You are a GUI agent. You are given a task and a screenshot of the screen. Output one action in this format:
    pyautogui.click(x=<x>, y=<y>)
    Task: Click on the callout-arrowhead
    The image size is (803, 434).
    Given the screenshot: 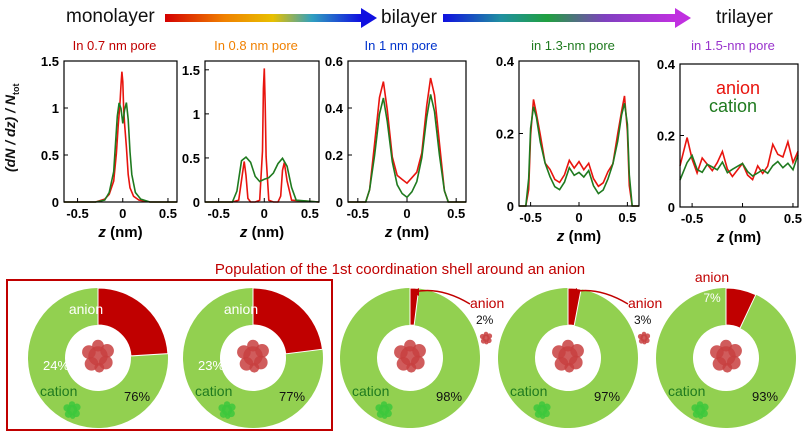 What is the action you would take?
    pyautogui.click(x=573, y=292)
    